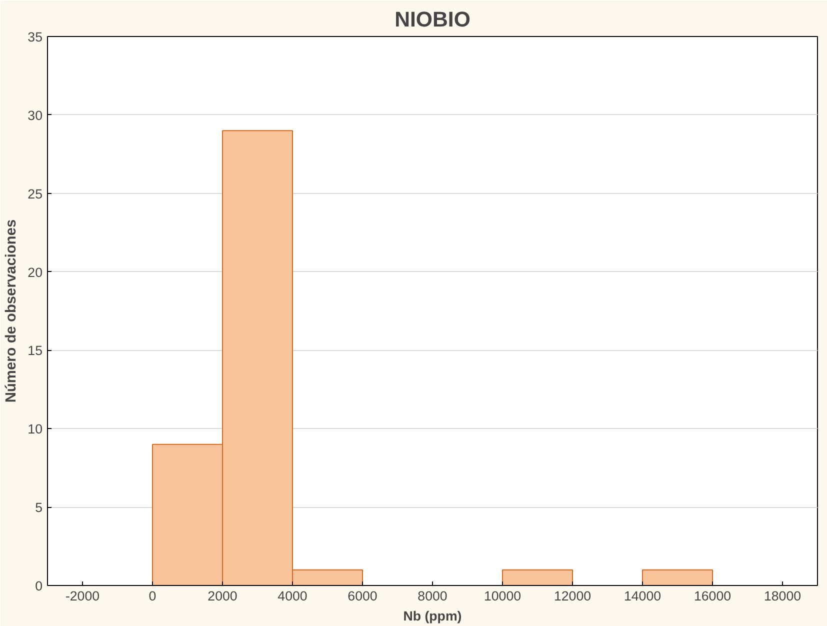  What do you see at coordinates (643, 596) in the screenshot?
I see `x-tick-label: 14000` at bounding box center [643, 596].